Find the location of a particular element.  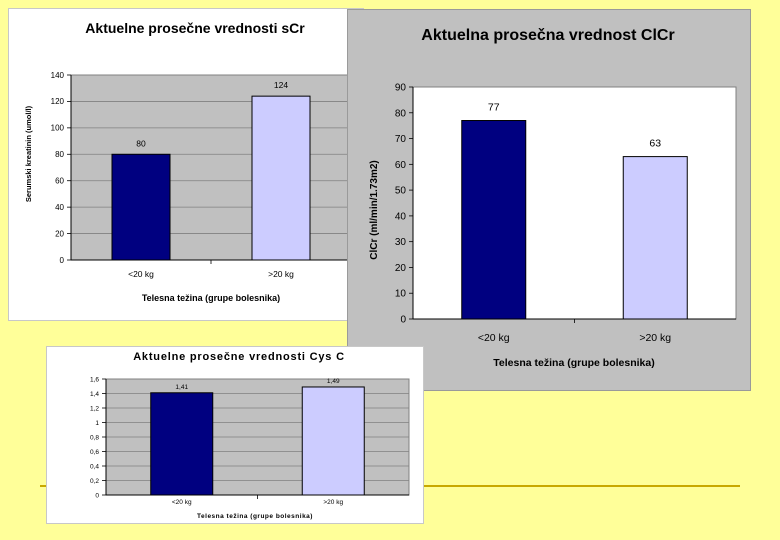

data-label: 1,49 is located at coordinates (333, 381).